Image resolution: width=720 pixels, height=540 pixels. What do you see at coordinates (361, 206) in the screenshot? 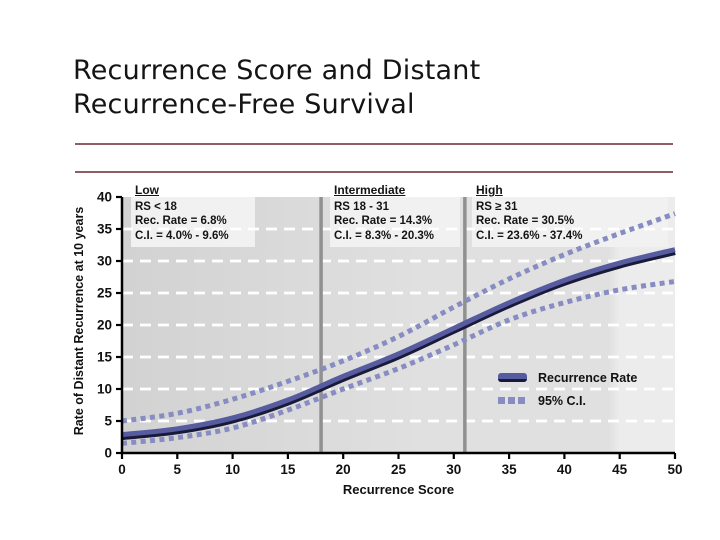
I see `annotation-intermediate-line-1: RS 18 - 31` at bounding box center [361, 206].